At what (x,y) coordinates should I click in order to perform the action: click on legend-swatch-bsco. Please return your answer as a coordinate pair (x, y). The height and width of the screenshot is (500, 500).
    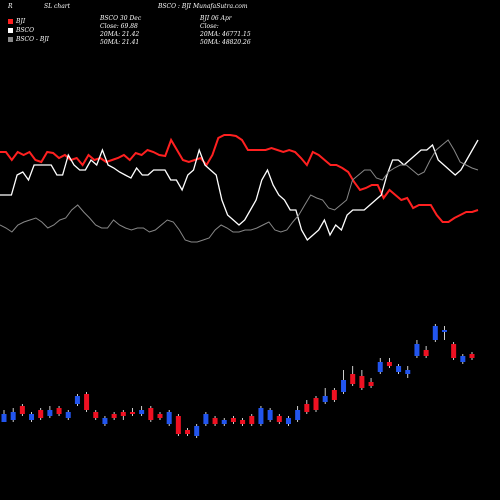
    Looking at the image, I should click on (10, 30).